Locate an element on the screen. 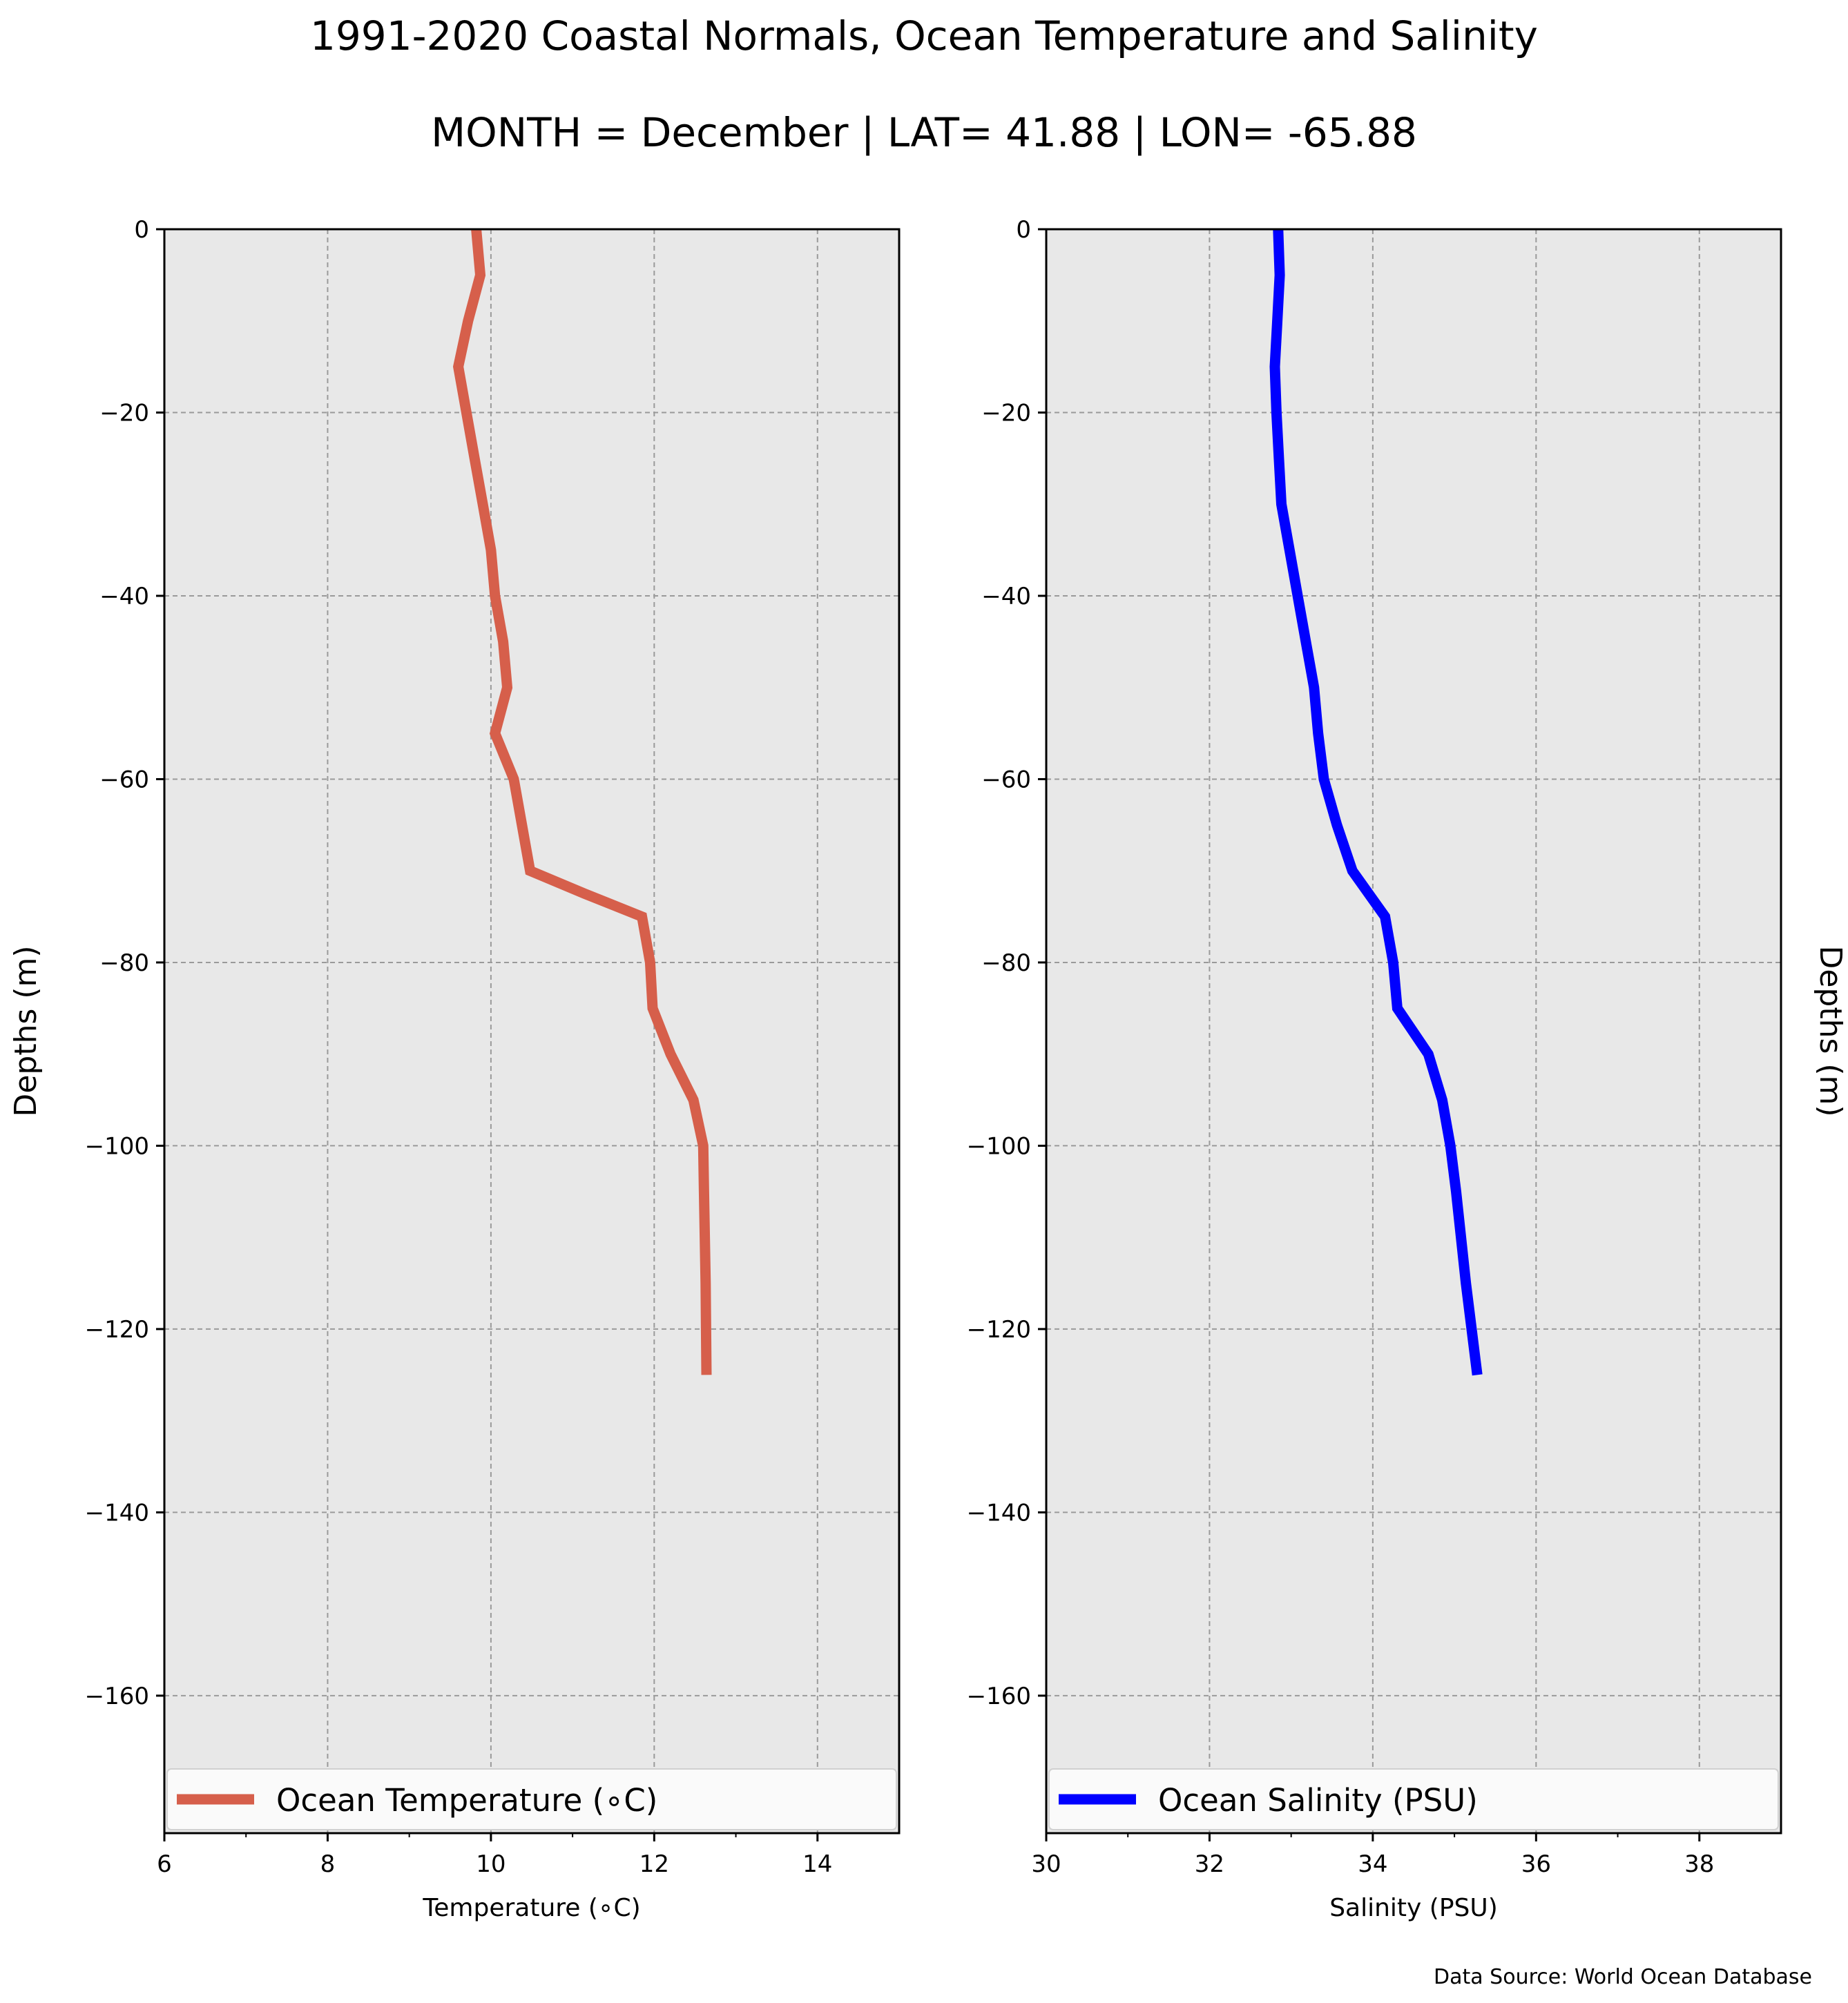 This screenshot has height=2003, width=1848. legend-label: Ocean Salinity (PSU) is located at coordinates (1318, 1800).